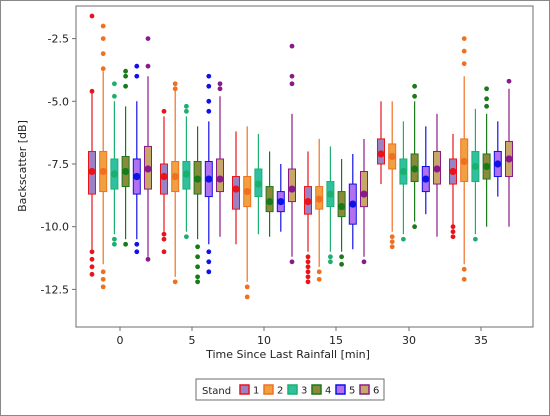 The width and height of the screenshot is (550, 416). Describe the element at coordinates (328, 391) in the screenshot. I see `legend-label: 4` at that location.